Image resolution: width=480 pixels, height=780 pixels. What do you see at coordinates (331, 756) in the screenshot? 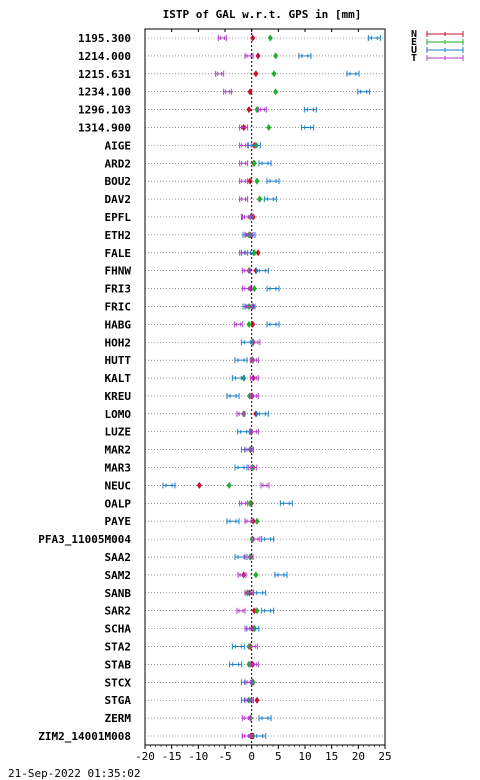
I see `x-tick-label: 15` at bounding box center [331, 756].